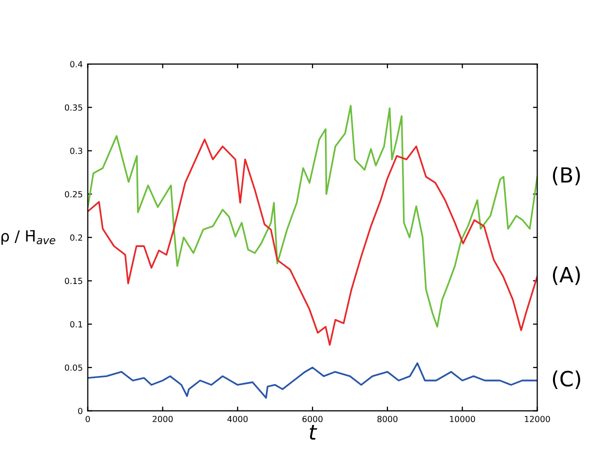 This screenshot has width=593, height=451. What do you see at coordinates (76, 151) in the screenshot?
I see `y-tick-label: 0.3` at bounding box center [76, 151].